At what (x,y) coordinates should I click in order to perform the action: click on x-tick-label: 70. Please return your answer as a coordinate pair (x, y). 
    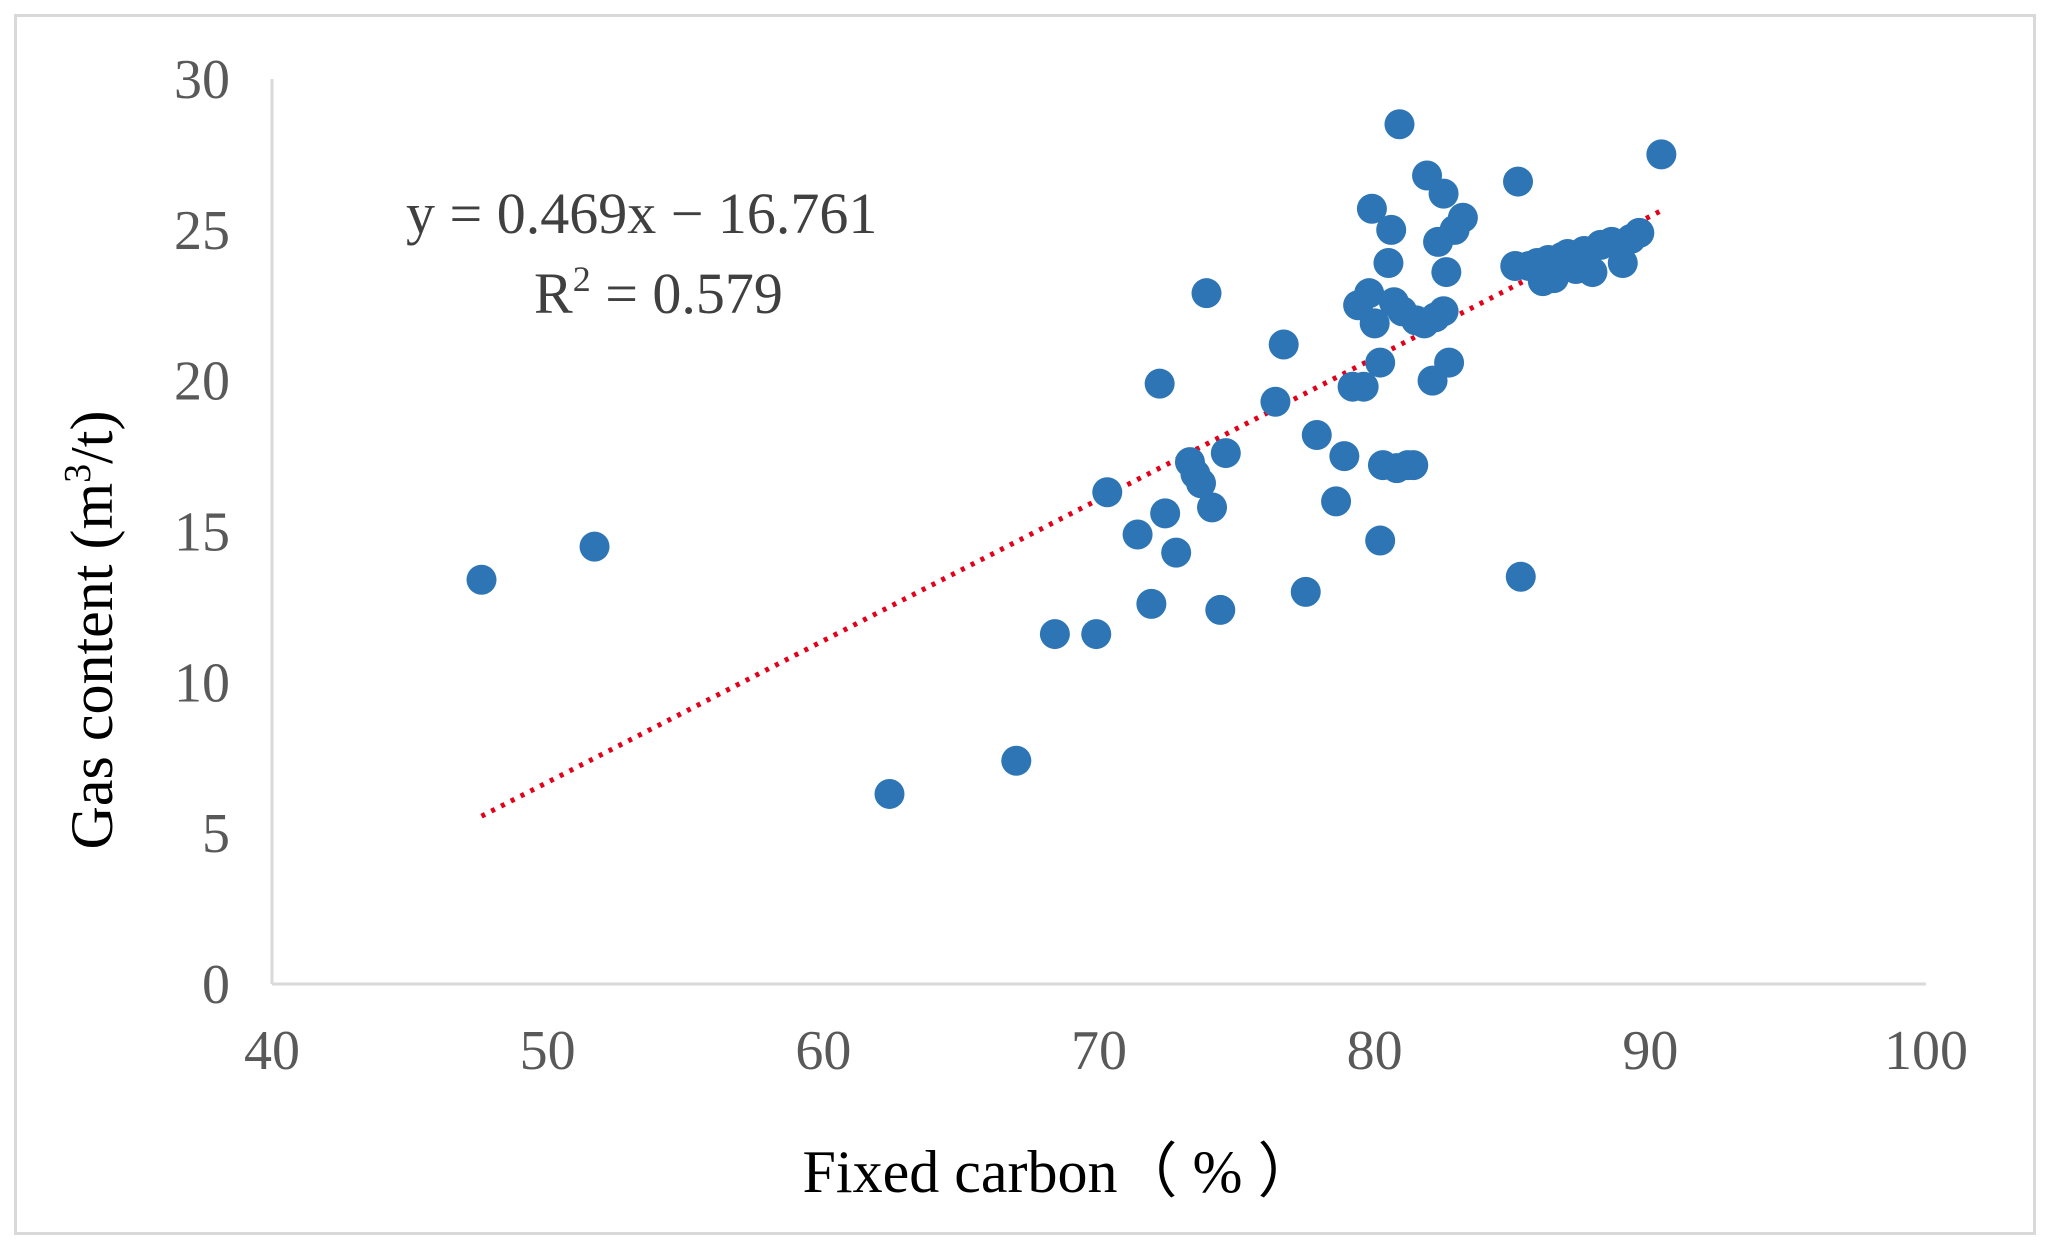
    Looking at the image, I should click on (1099, 1051).